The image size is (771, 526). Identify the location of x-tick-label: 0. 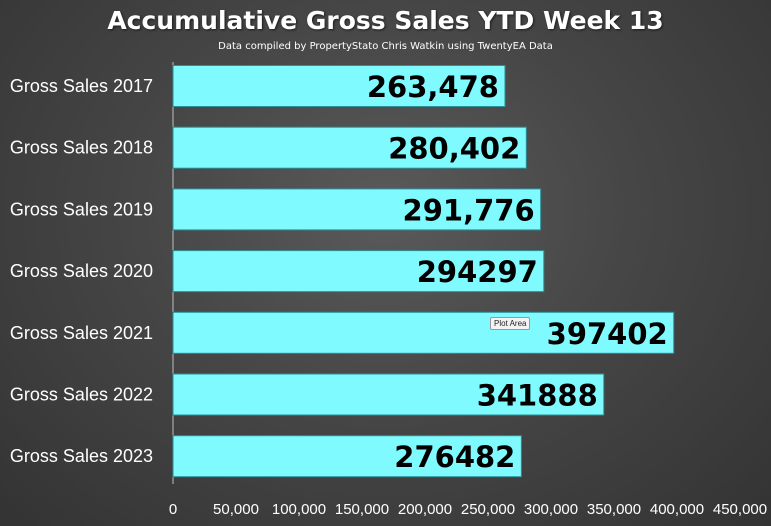
(173, 509).